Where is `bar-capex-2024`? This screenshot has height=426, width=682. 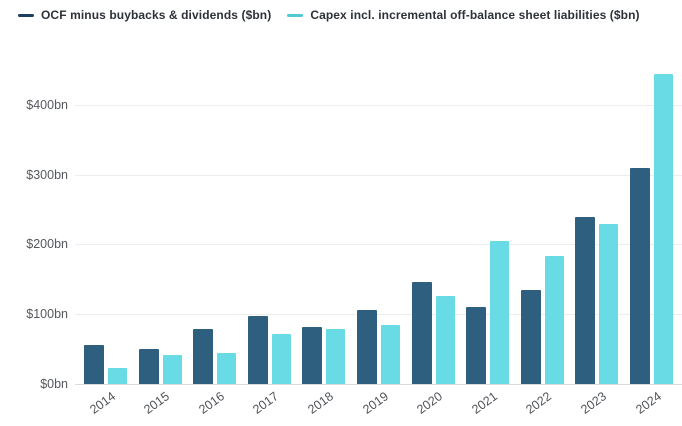 bar-capex-2024 is located at coordinates (663, 229).